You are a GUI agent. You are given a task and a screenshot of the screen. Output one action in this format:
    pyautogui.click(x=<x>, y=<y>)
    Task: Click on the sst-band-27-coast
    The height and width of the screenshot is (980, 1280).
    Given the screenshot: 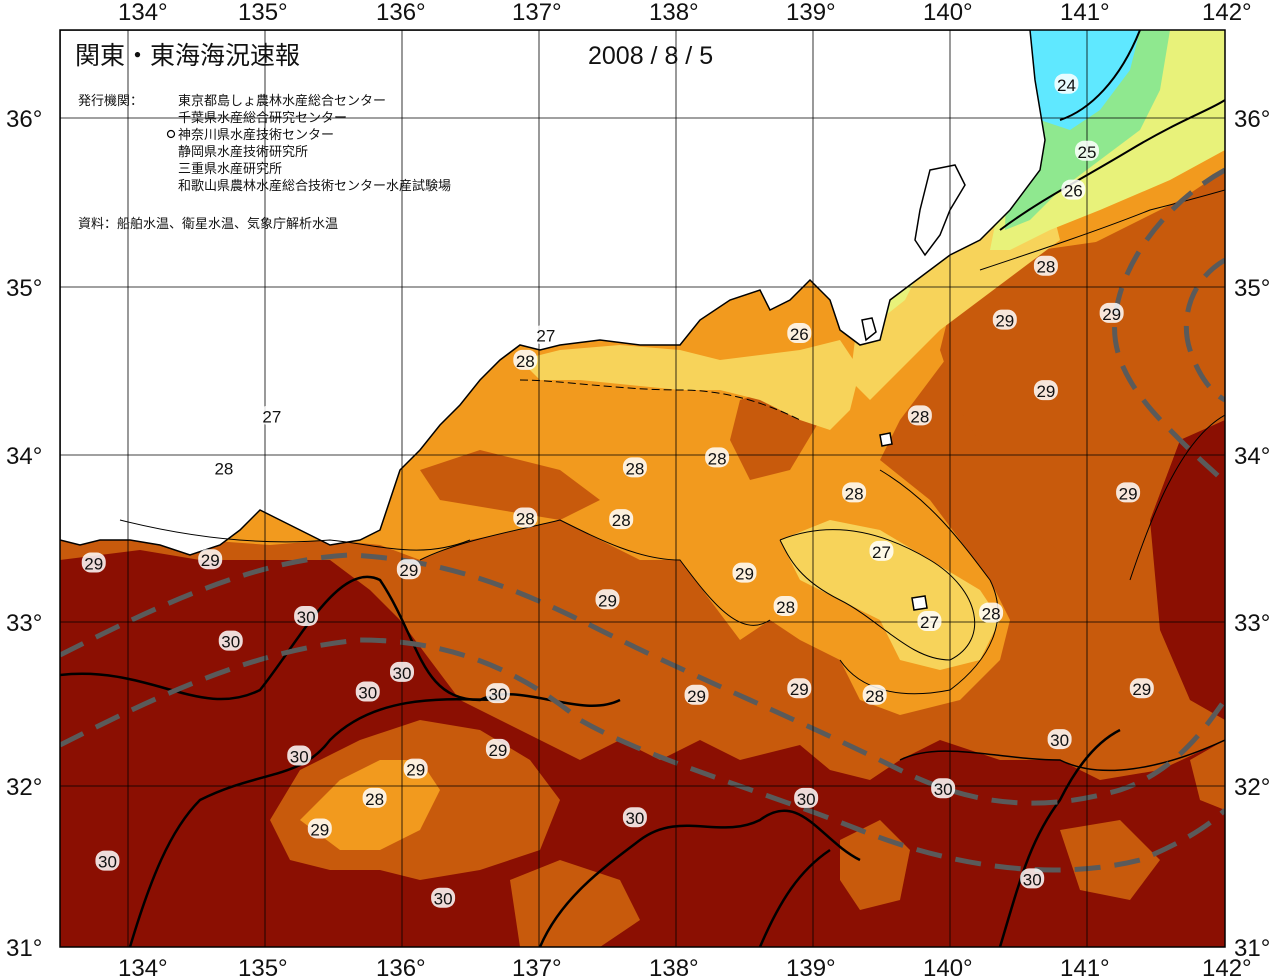 What is the action you would take?
    pyautogui.click(x=690, y=385)
    